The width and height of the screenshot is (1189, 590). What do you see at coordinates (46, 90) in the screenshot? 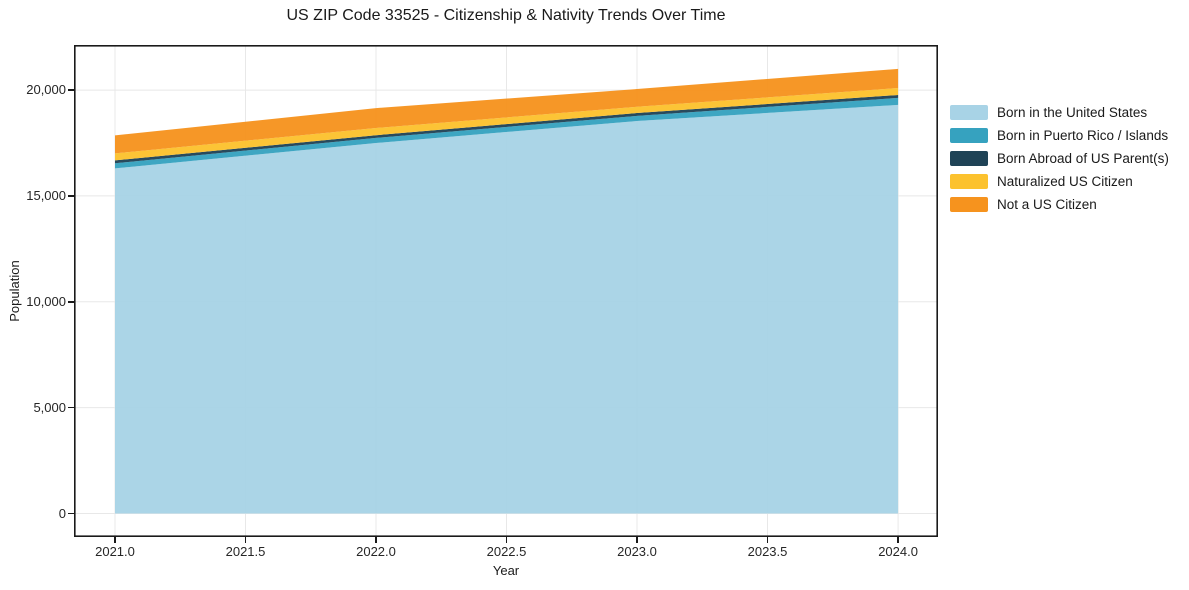
I see `y-tick-label: 20,000` at bounding box center [46, 90].